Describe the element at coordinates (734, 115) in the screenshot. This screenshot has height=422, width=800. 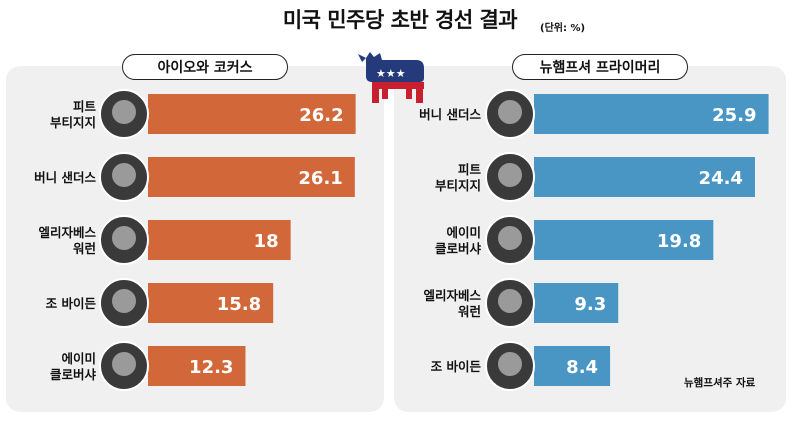
I see `data-label: 25.9` at that location.